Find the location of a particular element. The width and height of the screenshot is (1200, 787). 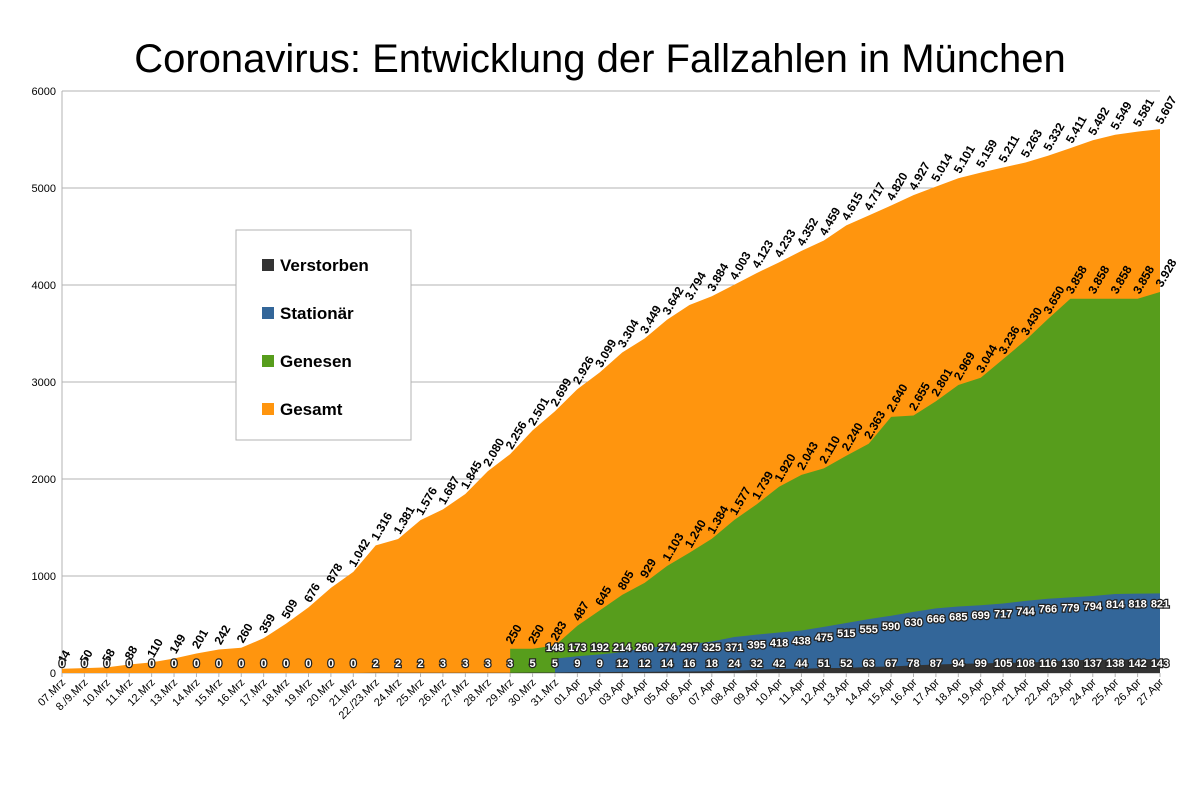

data-label: 630 is located at coordinates (913, 623).